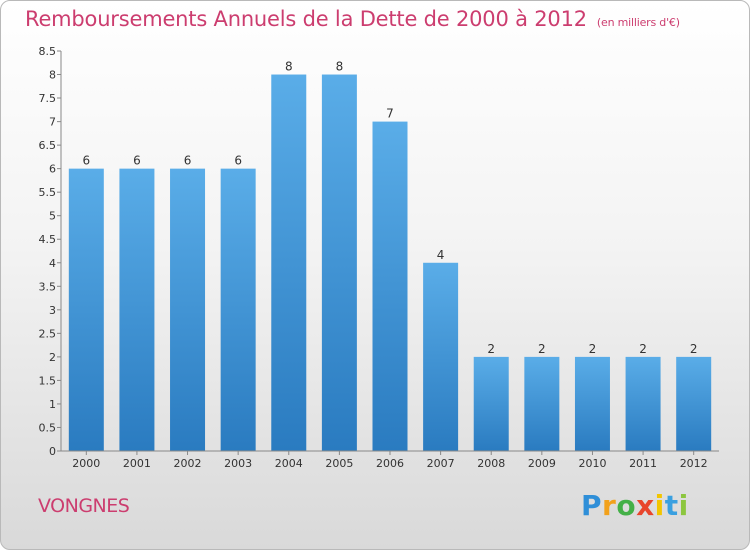  Describe the element at coordinates (694, 463) in the screenshot. I see `x-tick-label: 2012` at that location.